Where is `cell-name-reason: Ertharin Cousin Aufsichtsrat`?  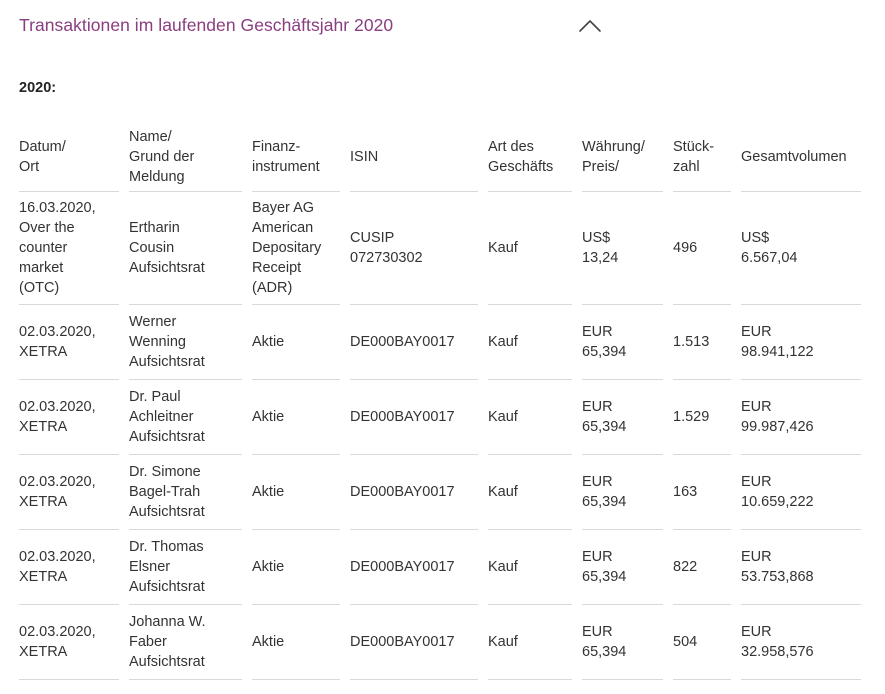 cell-name-reason: Ertharin Cousin Aufsichtsrat is located at coordinates (190, 248).